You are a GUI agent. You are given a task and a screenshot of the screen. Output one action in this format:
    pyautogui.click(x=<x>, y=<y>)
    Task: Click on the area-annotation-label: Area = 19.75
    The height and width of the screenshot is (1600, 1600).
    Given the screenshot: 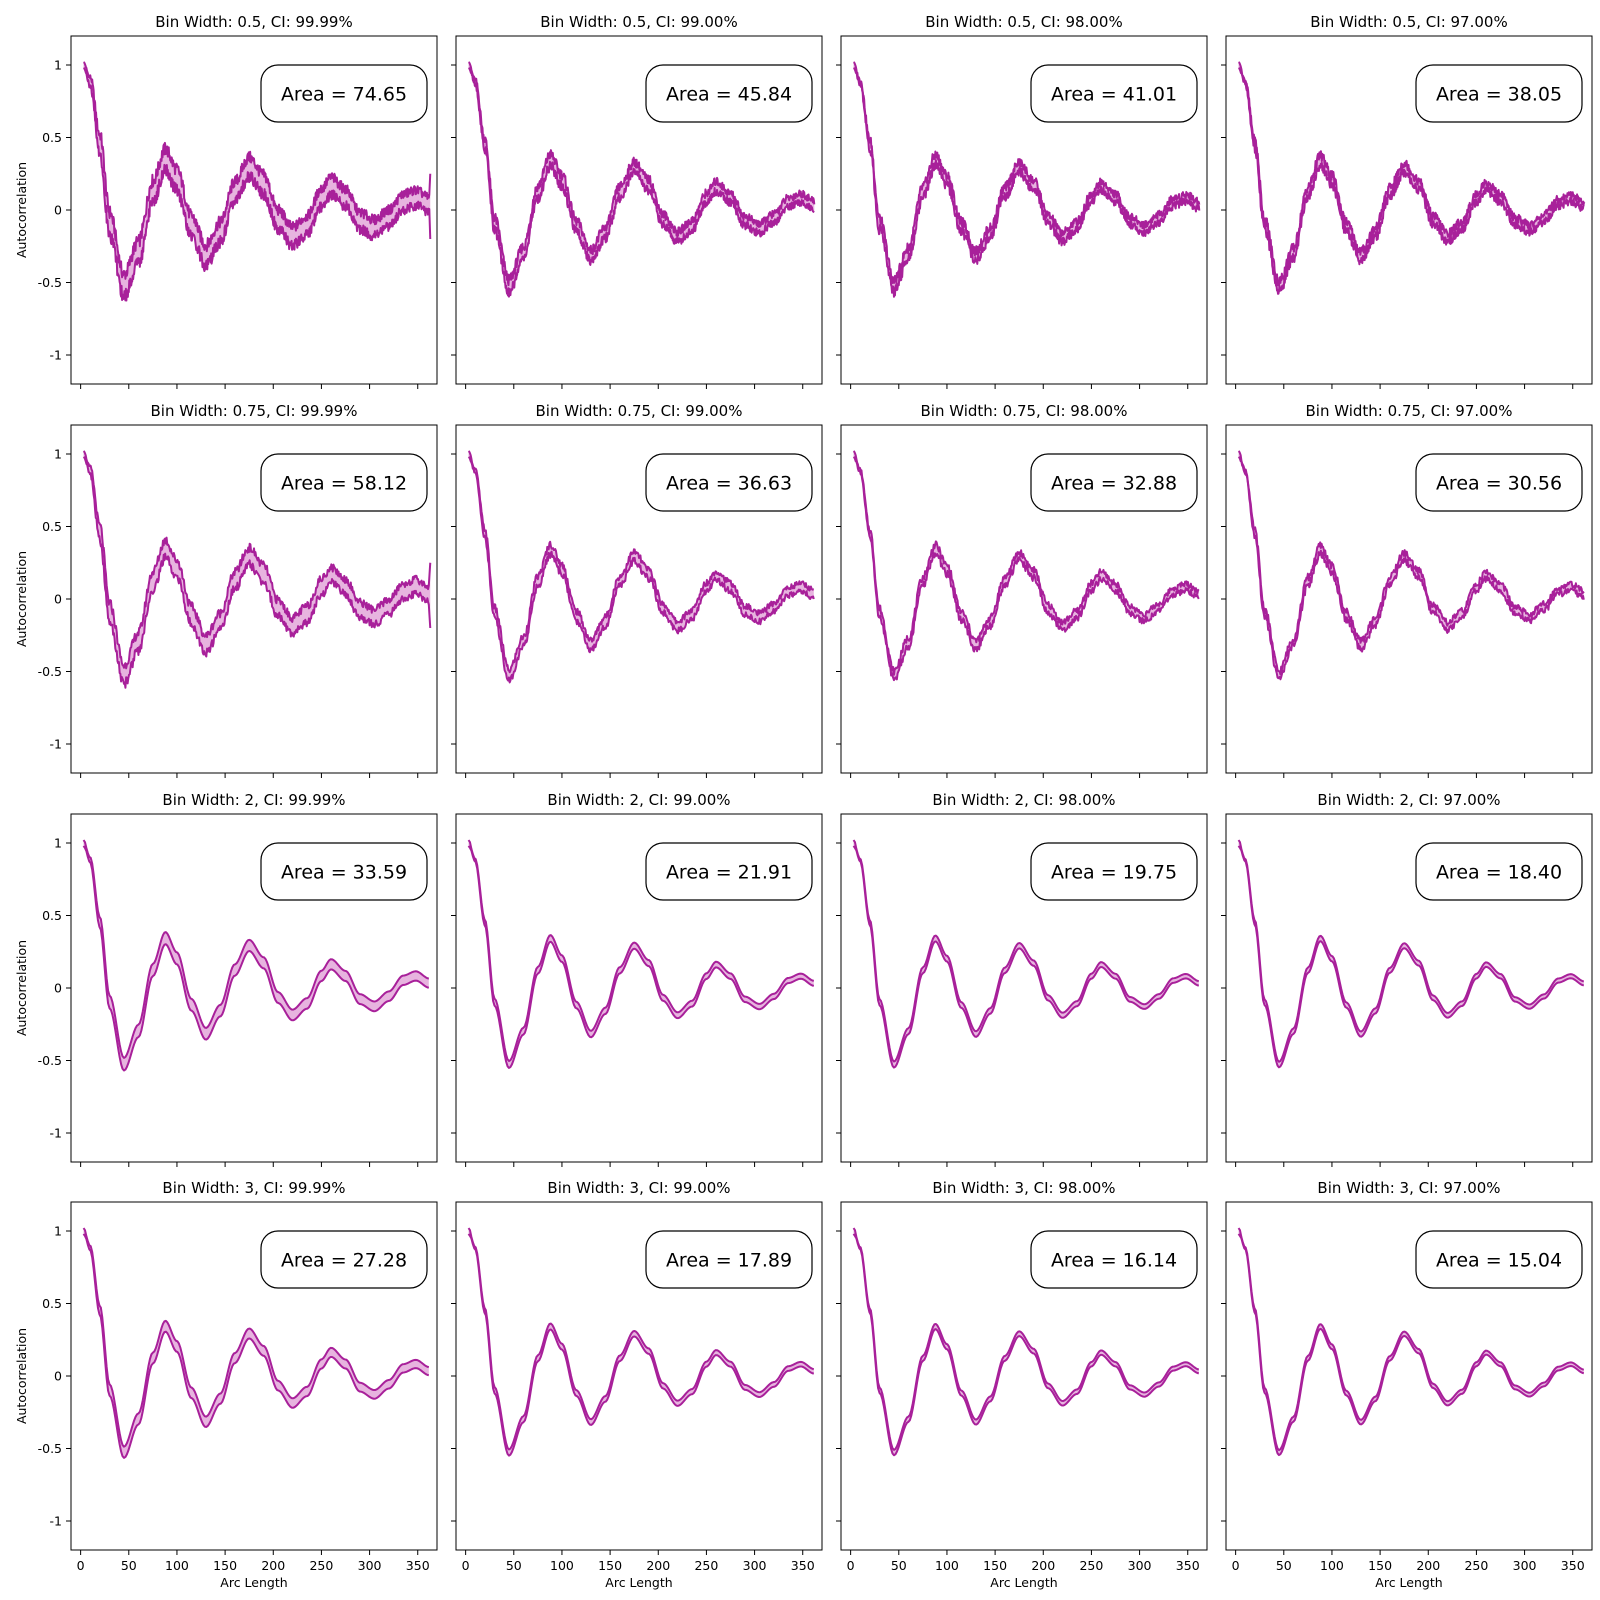 What is the action you would take?
    pyautogui.click(x=1114, y=873)
    